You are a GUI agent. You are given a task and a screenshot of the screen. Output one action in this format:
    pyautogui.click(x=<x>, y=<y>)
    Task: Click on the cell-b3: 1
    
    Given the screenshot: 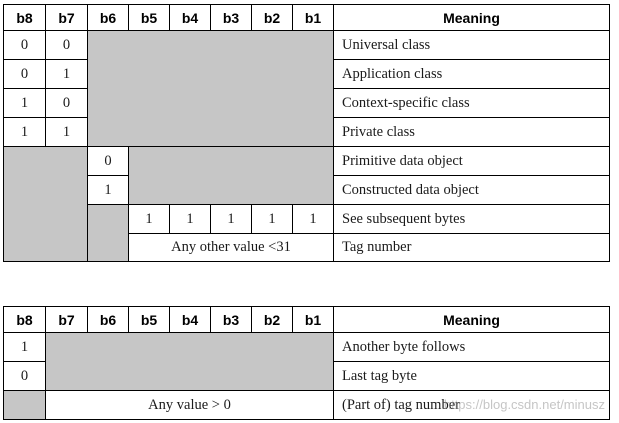 What is the action you would take?
    pyautogui.click(x=231, y=219)
    